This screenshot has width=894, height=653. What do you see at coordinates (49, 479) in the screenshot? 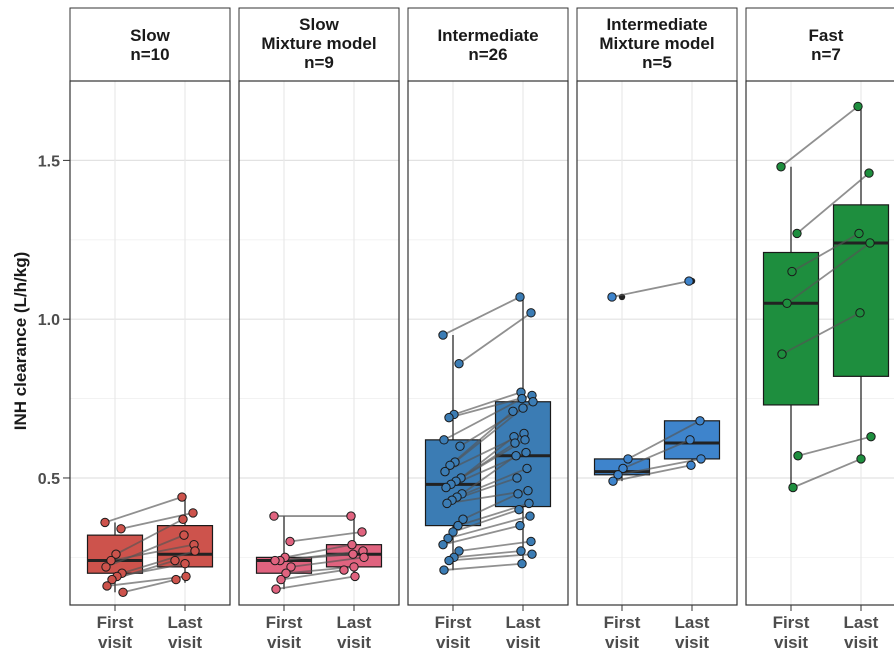
I see `y-tick-label: 0.5` at bounding box center [49, 479].